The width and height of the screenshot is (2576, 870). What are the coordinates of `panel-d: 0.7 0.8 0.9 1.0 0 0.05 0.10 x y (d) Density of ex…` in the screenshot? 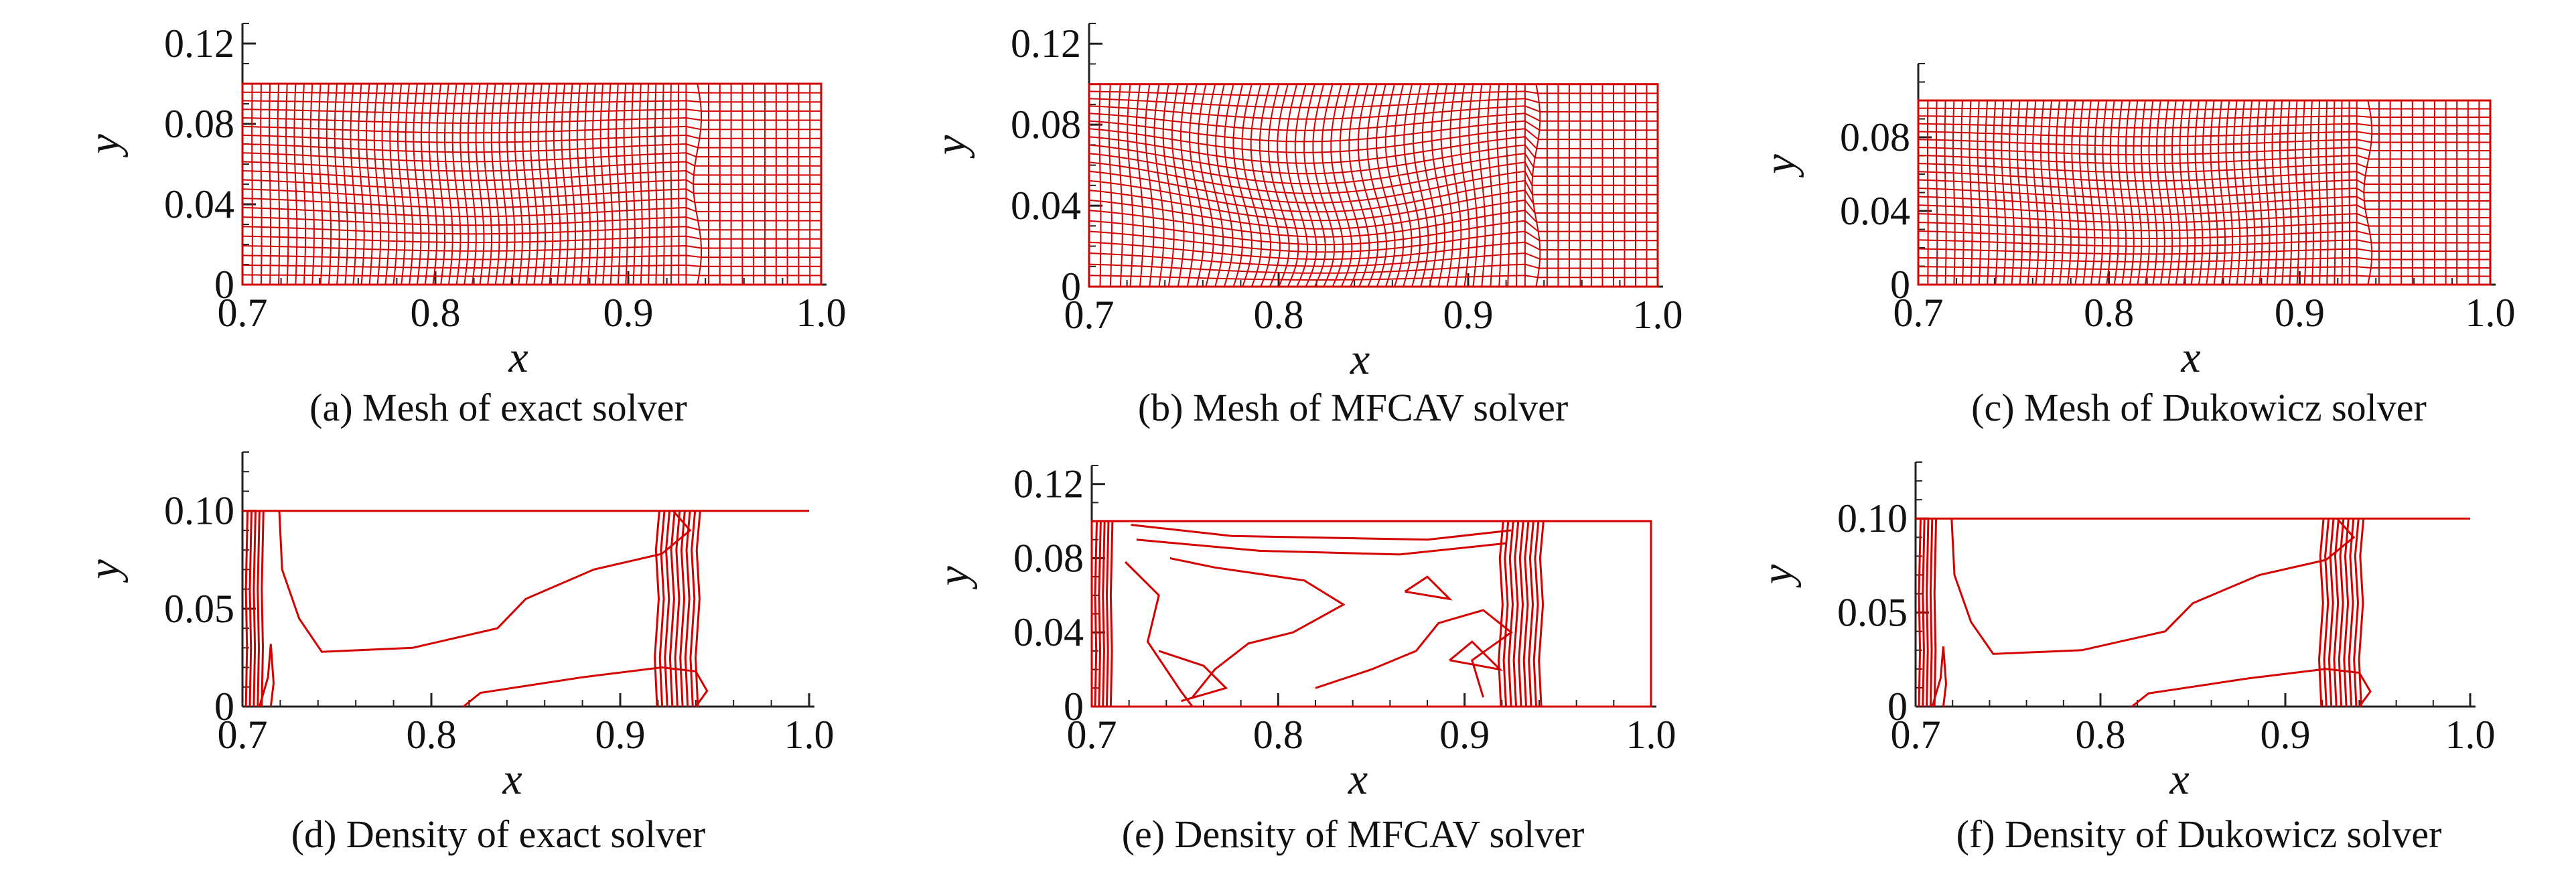 It's located at (457, 653).